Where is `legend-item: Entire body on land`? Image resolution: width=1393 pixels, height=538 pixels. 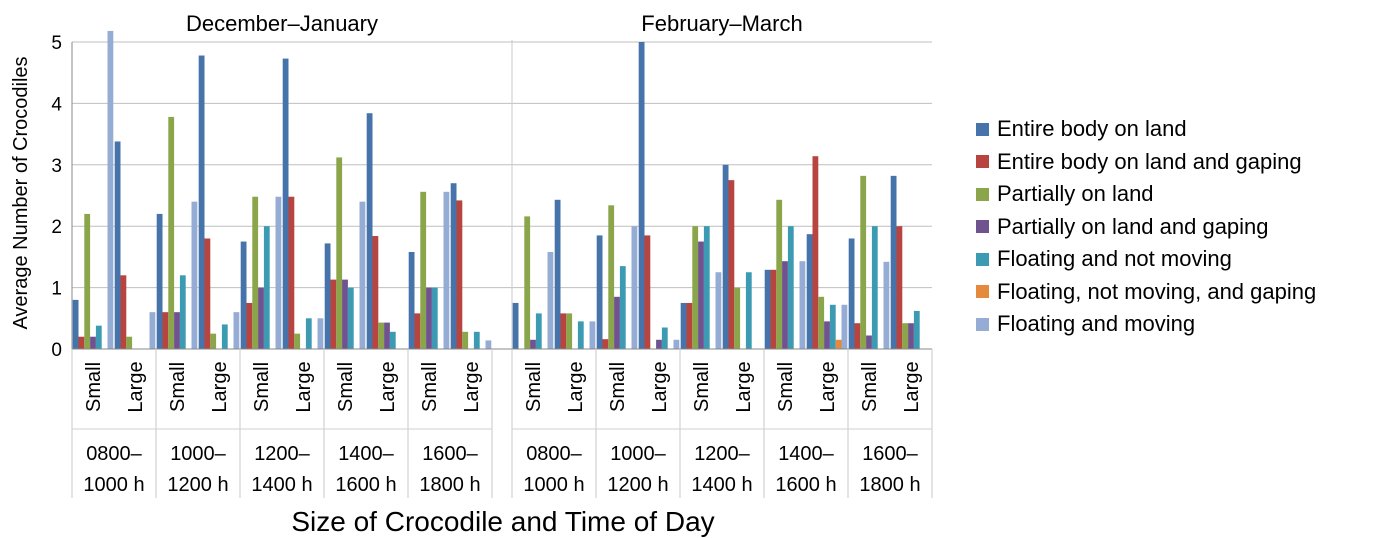 legend-item: Entire body on land is located at coordinates (1146, 129).